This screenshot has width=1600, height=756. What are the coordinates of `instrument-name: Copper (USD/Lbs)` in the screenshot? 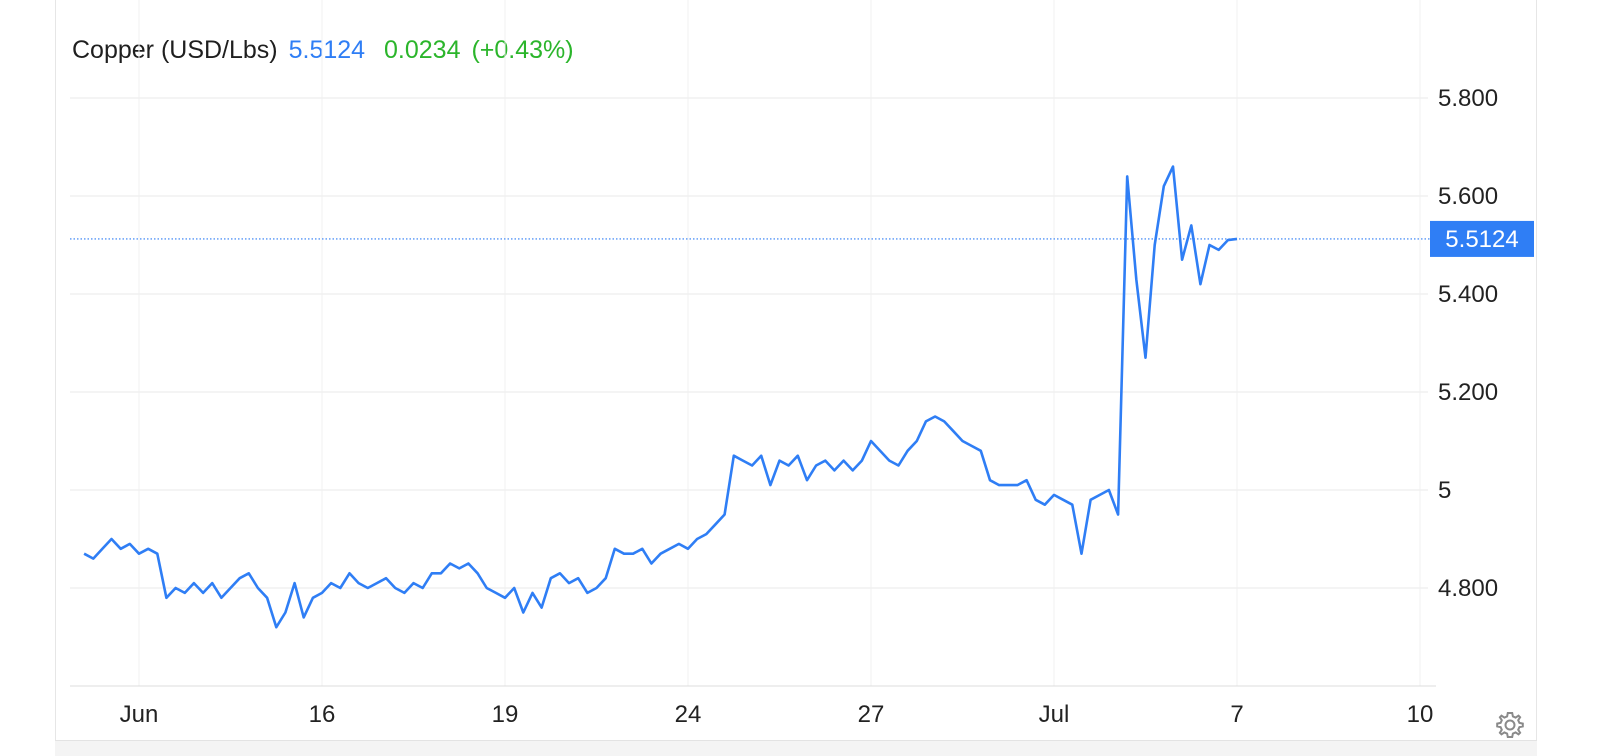 It's located at (175, 50).